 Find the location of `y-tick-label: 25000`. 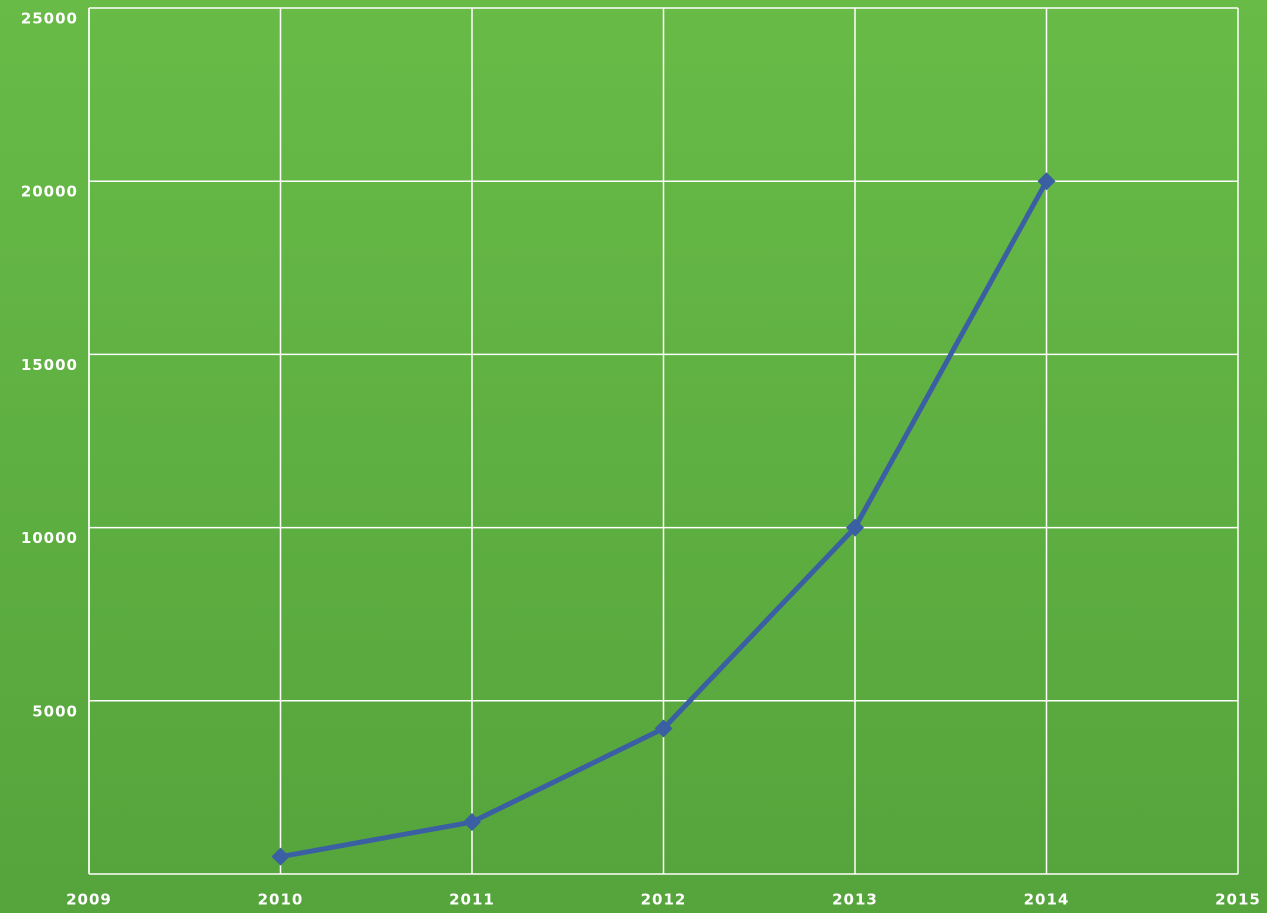

y-tick-label: 25000 is located at coordinates (49, 19).